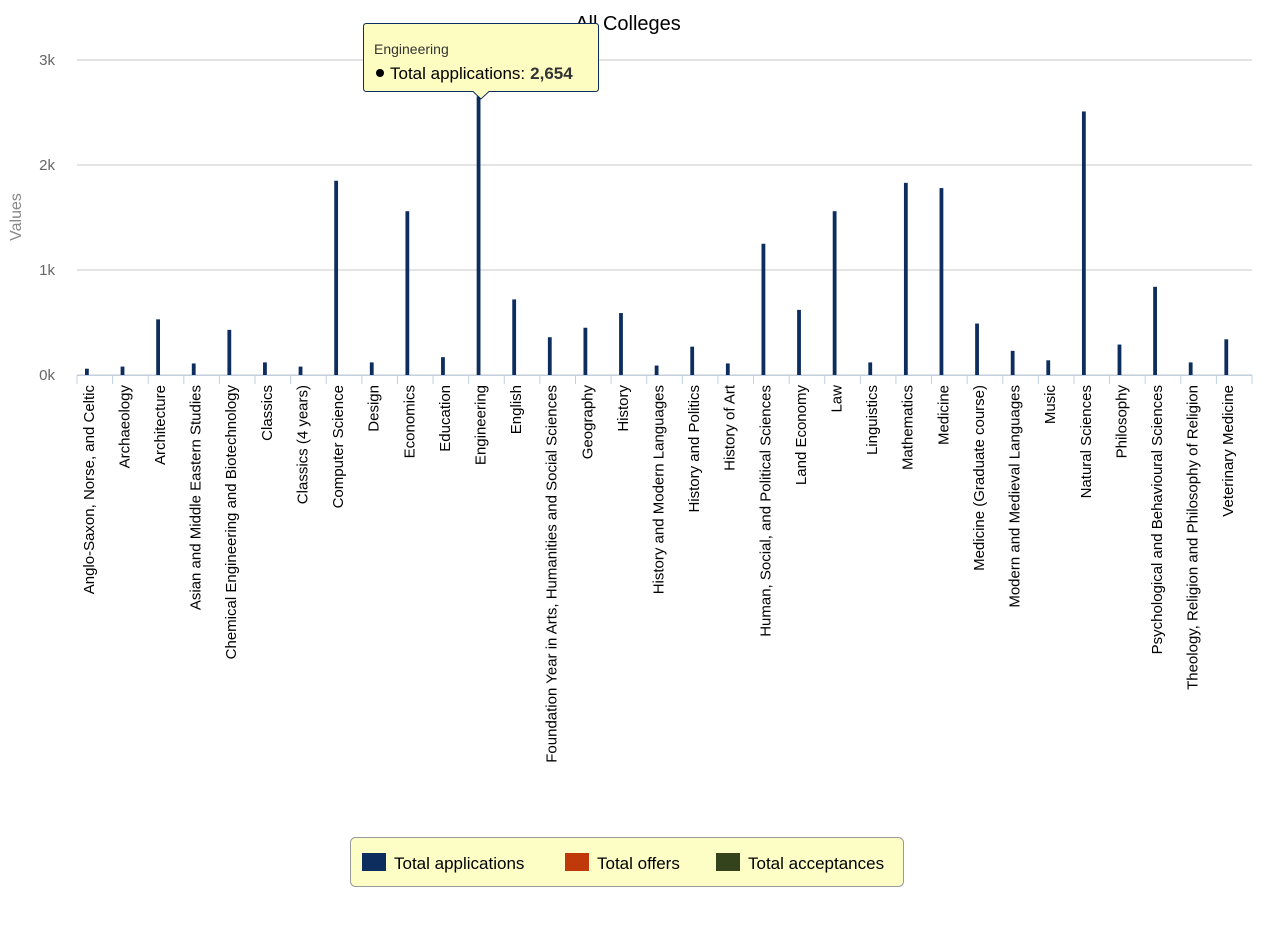  What do you see at coordinates (302, 444) in the screenshot?
I see `x-tick-label: Classics (4 years)` at bounding box center [302, 444].